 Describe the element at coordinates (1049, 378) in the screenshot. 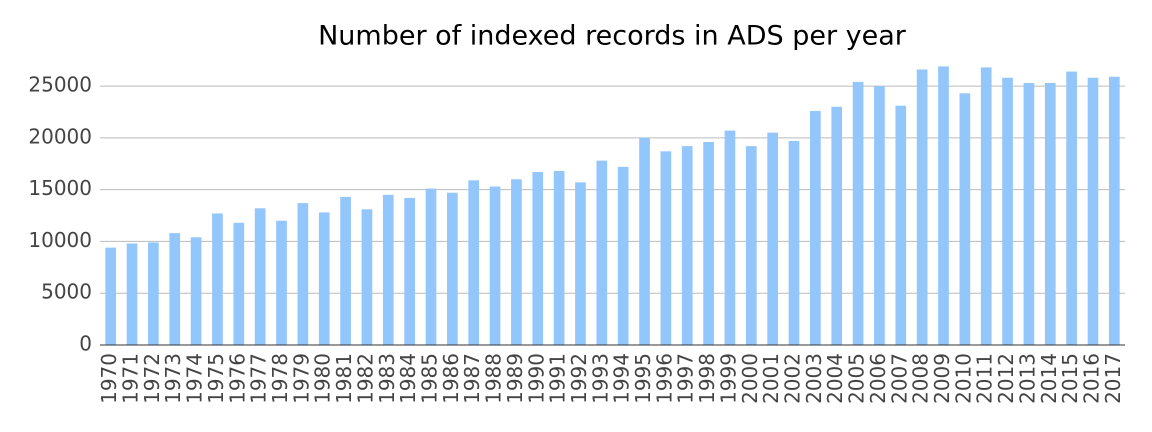

I see `x-tick-label: 2014` at that location.